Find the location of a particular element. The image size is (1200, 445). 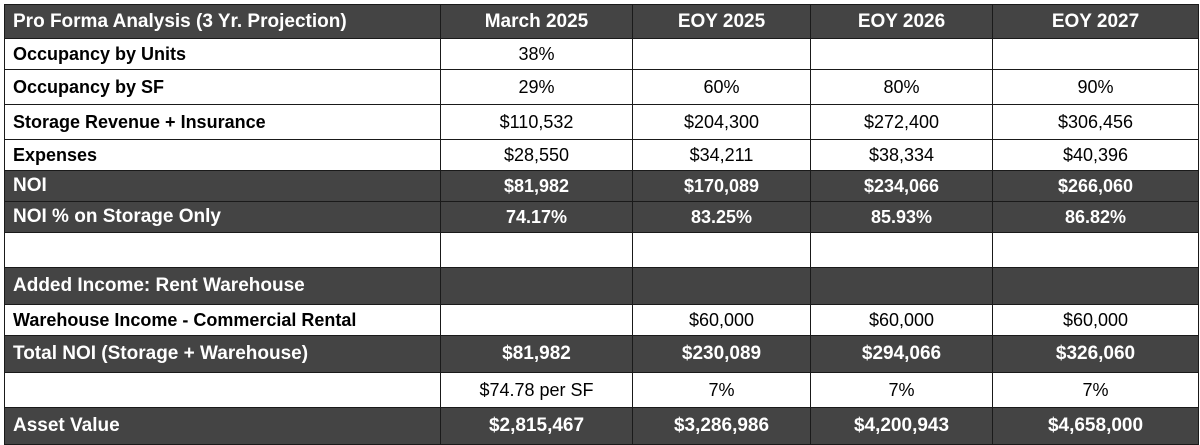

row-label: Asset Value is located at coordinates (222, 426).